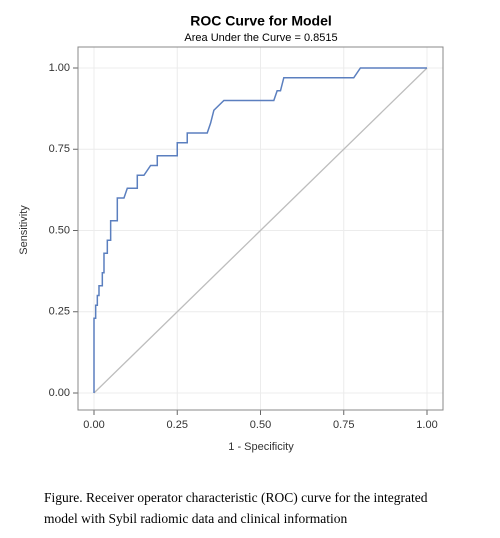 The height and width of the screenshot is (538, 500). I want to click on y-tick-label: 0.50, so click(59, 230).